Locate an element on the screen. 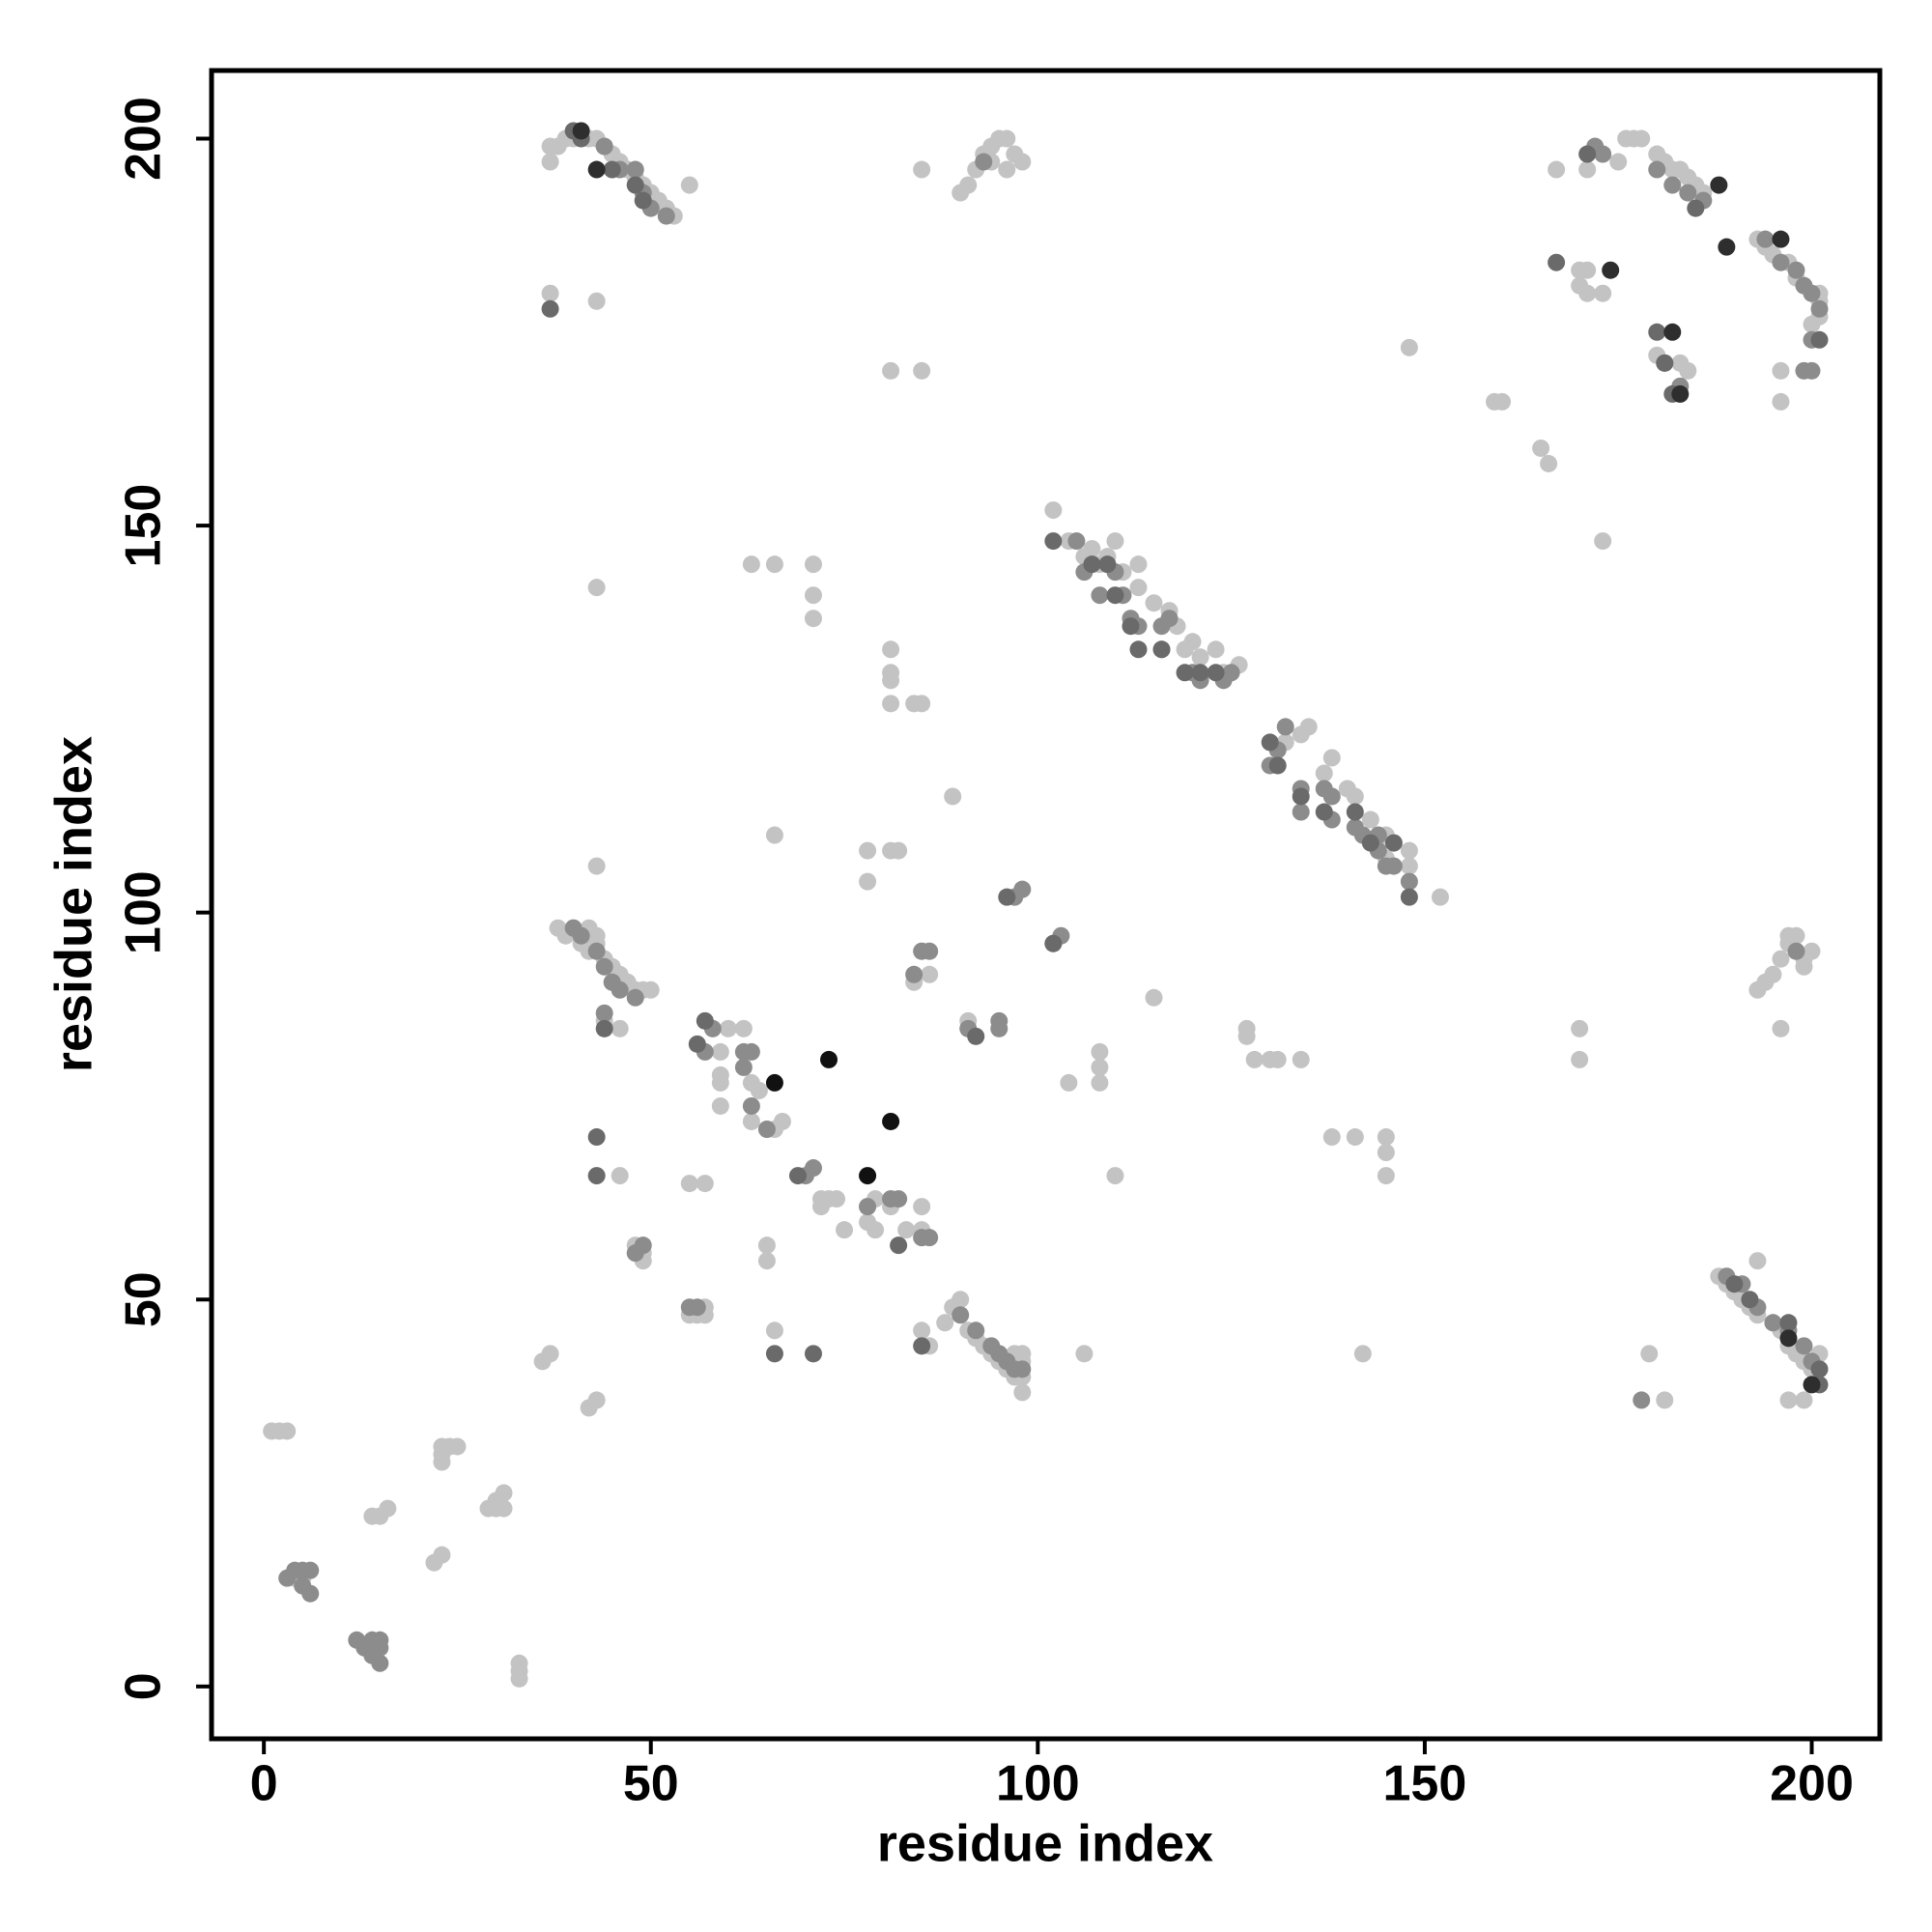 The image size is (1932, 1932). x-tick-label: 200 is located at coordinates (1812, 1784).